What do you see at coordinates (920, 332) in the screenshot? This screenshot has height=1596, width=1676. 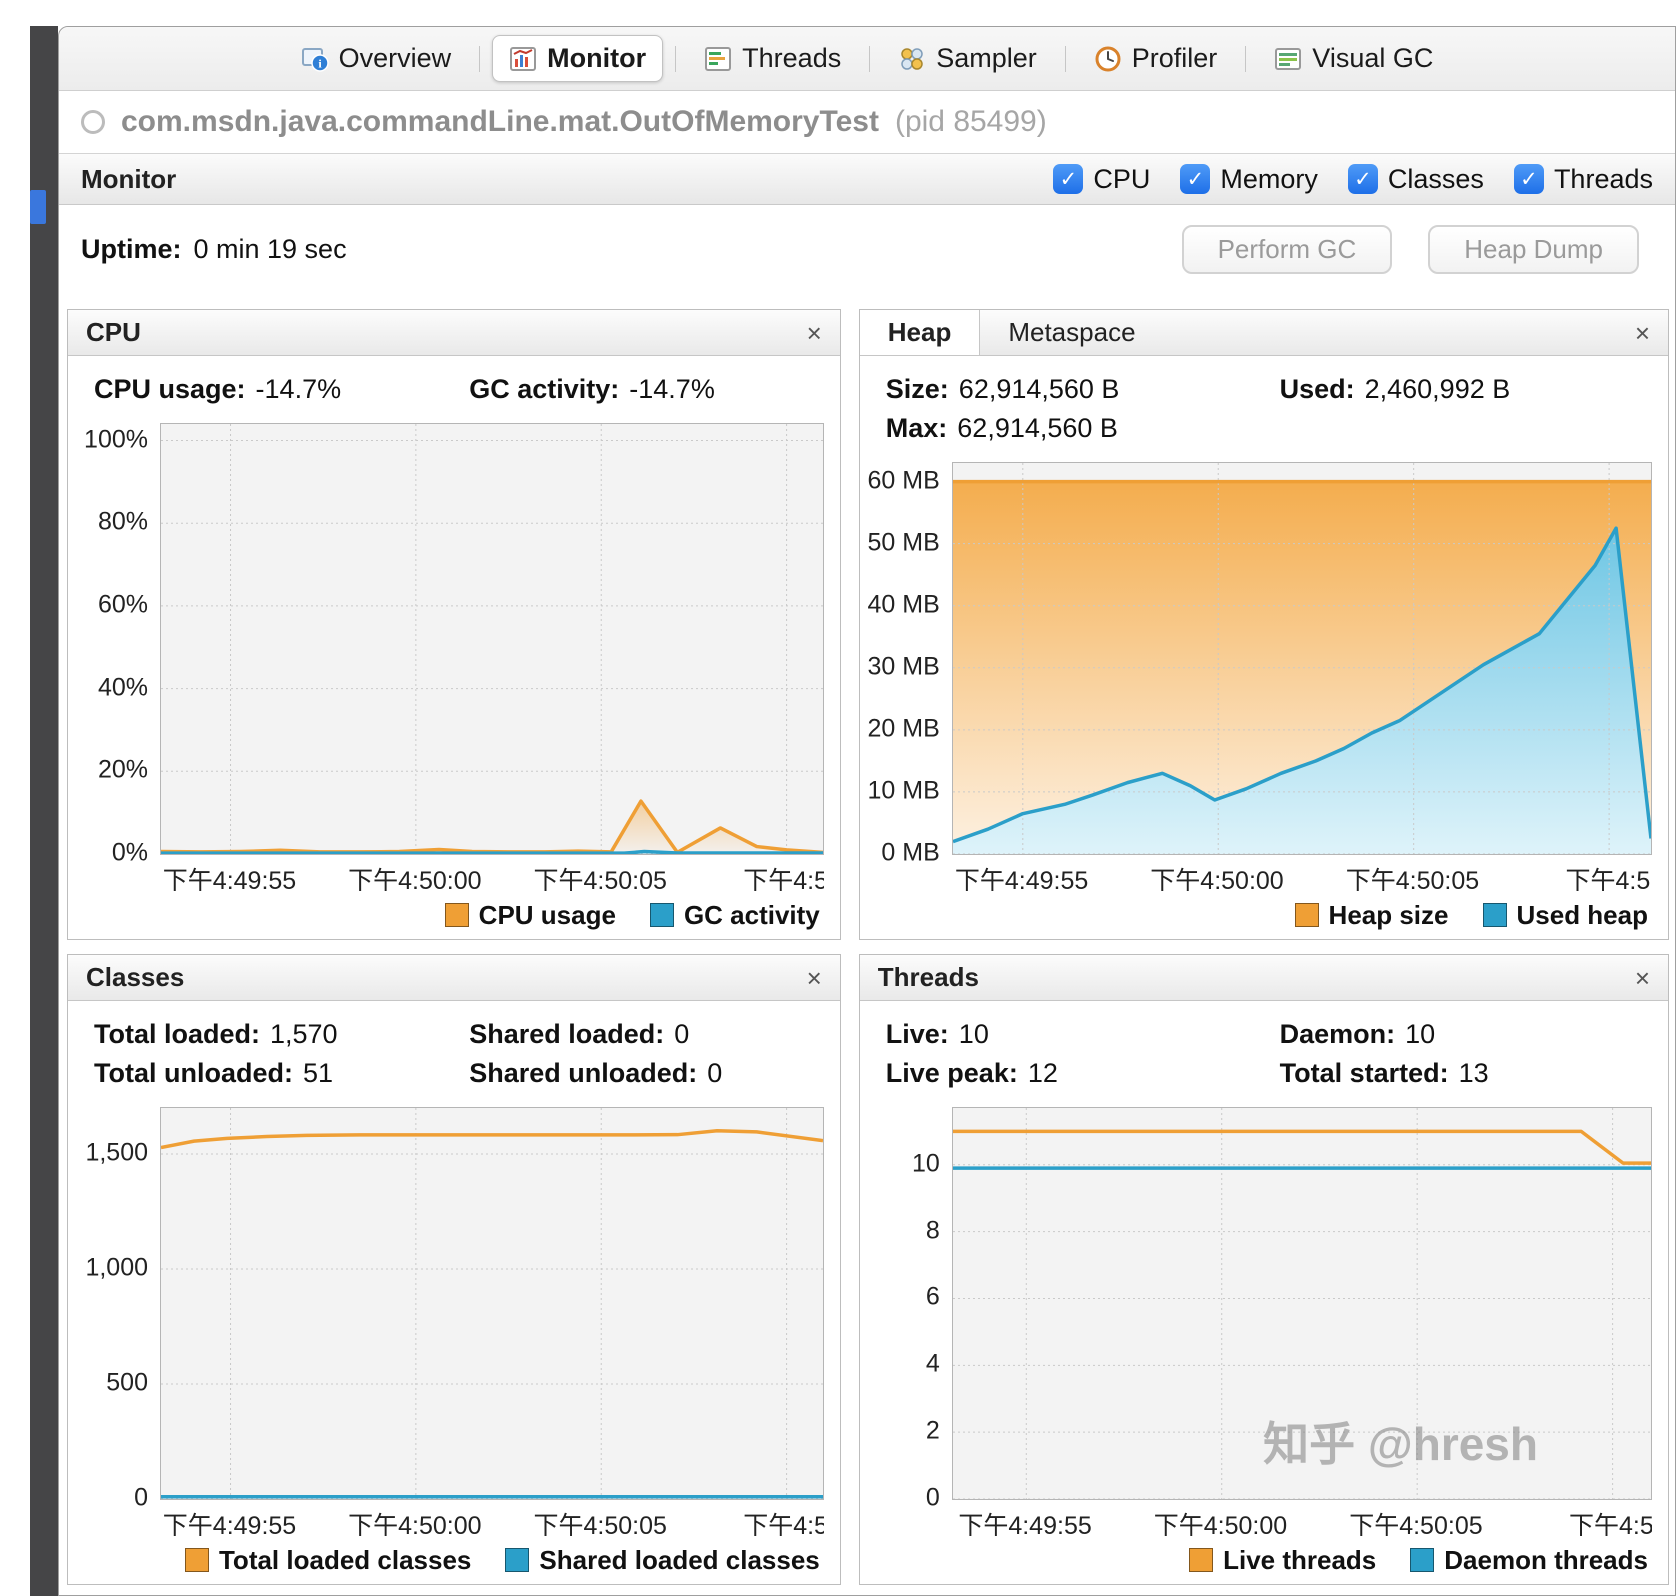 I see `tab-heap: Heap` at bounding box center [920, 332].